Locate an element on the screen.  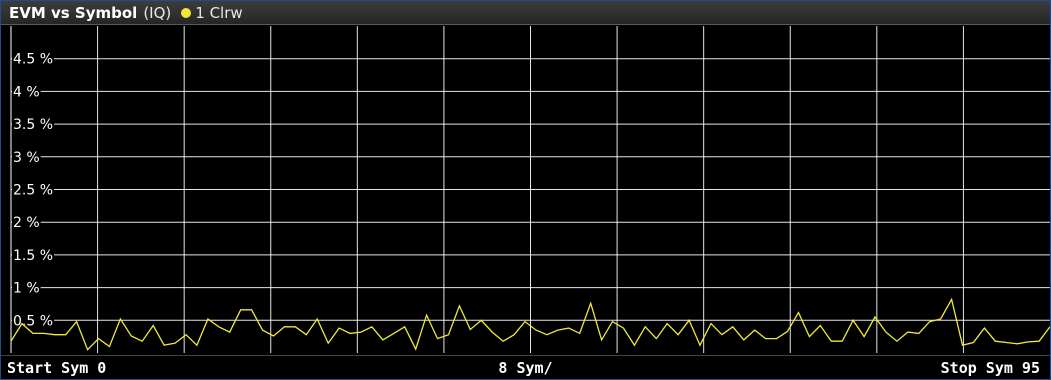
y-tick-label: 1.5 % is located at coordinates (33, 256).